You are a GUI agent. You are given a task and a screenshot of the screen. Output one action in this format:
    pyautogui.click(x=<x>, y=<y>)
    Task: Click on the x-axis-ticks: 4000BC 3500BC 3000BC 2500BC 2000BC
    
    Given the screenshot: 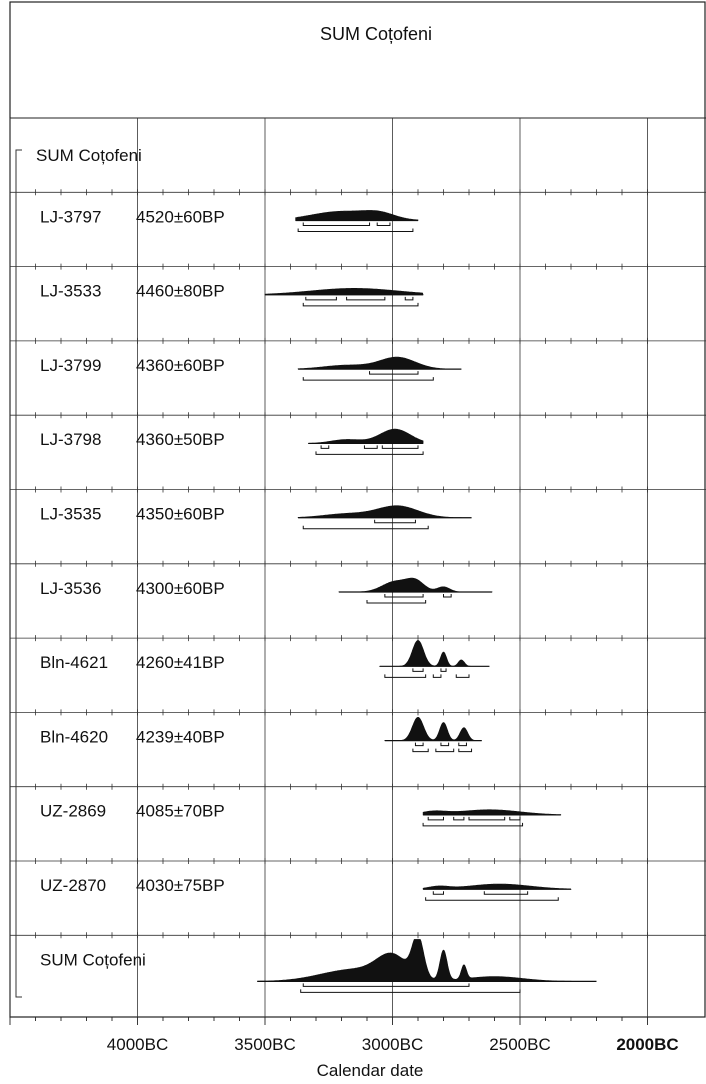 What is the action you would take?
    pyautogui.click(x=393, y=1044)
    